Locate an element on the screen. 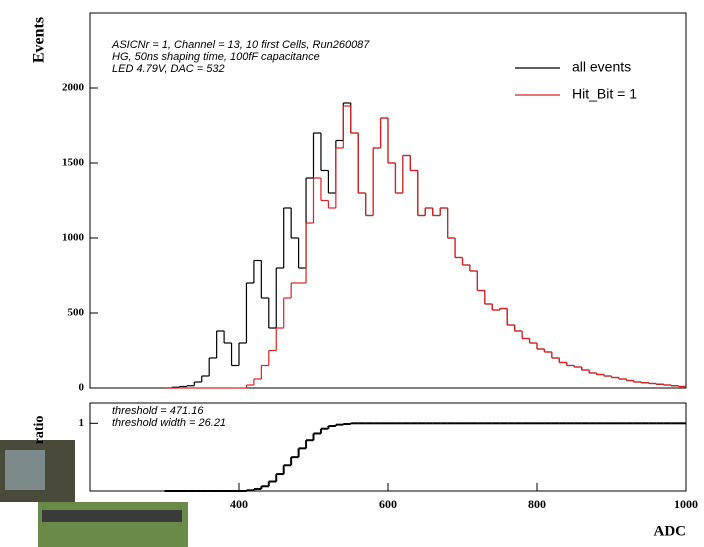 Image resolution: width=704 pixels, height=547 pixels. y-axis-label: ratio is located at coordinates (39, 430).